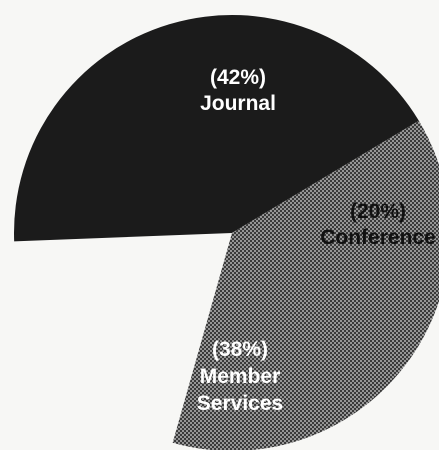 The height and width of the screenshot is (450, 439). What do you see at coordinates (378, 237) in the screenshot?
I see `slice-label-conference: Conference` at bounding box center [378, 237].